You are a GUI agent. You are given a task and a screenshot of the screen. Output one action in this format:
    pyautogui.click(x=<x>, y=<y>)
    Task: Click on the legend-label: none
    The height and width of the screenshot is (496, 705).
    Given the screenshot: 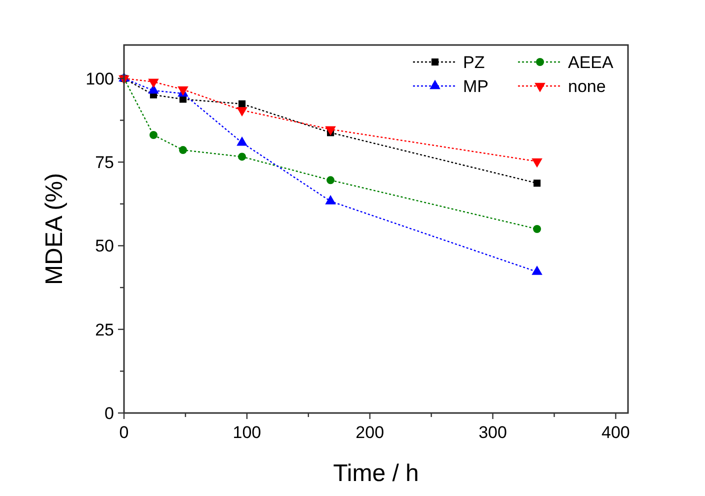 What is the action you would take?
    pyautogui.click(x=587, y=86)
    